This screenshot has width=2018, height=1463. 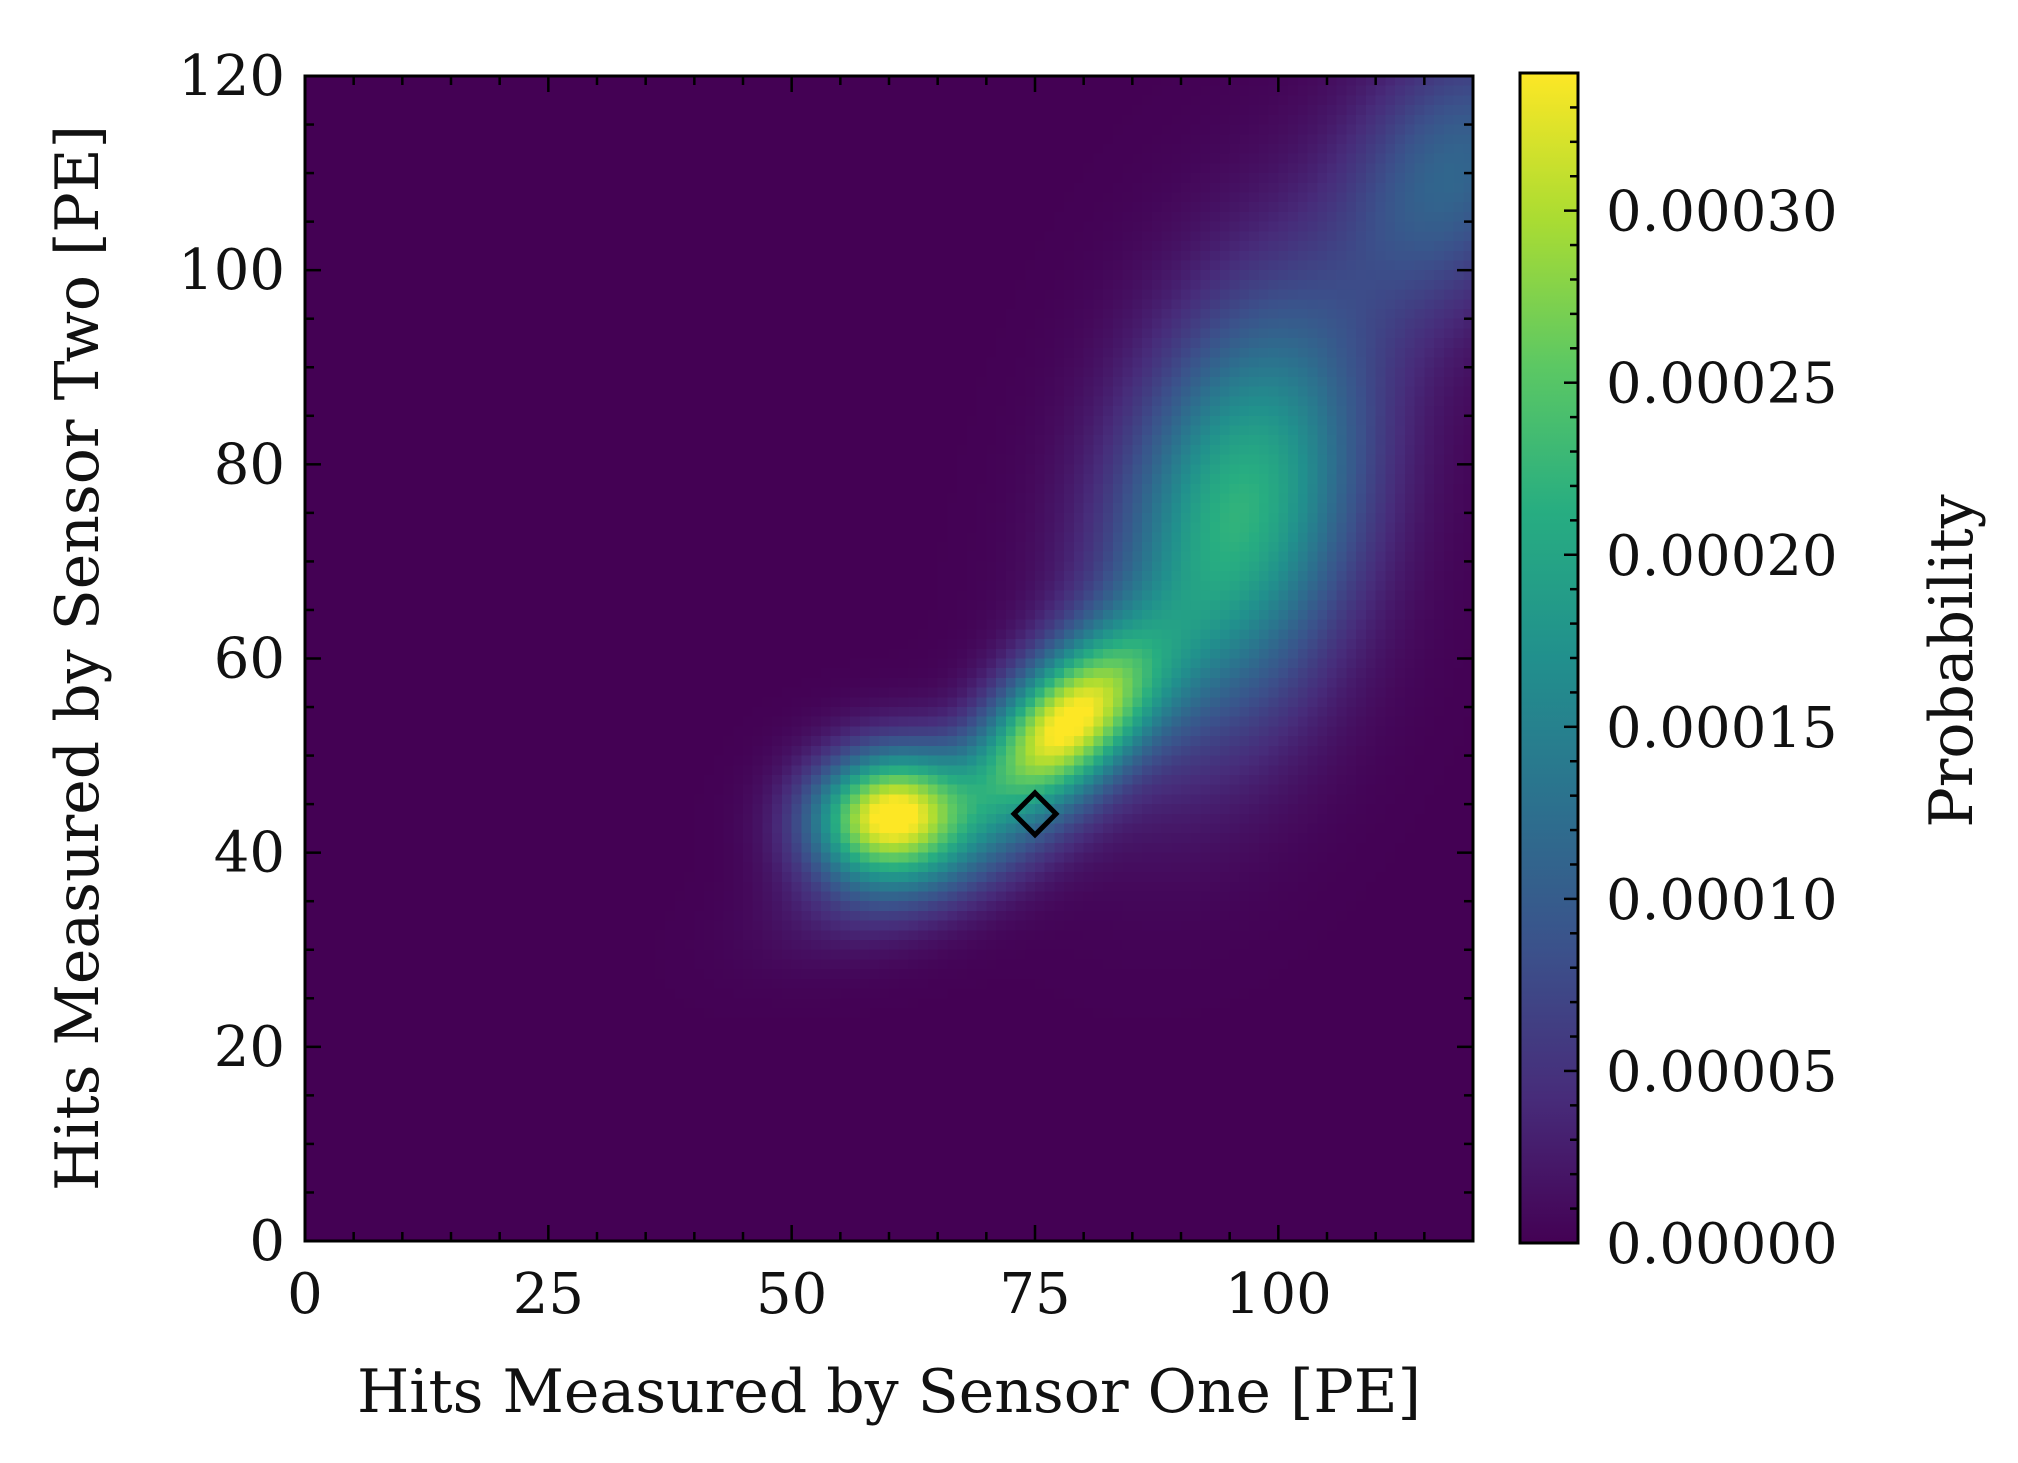 What do you see at coordinates (78, 658) in the screenshot?
I see `y-axis-label: Hits Measured by Sensor Two [PE]` at bounding box center [78, 658].